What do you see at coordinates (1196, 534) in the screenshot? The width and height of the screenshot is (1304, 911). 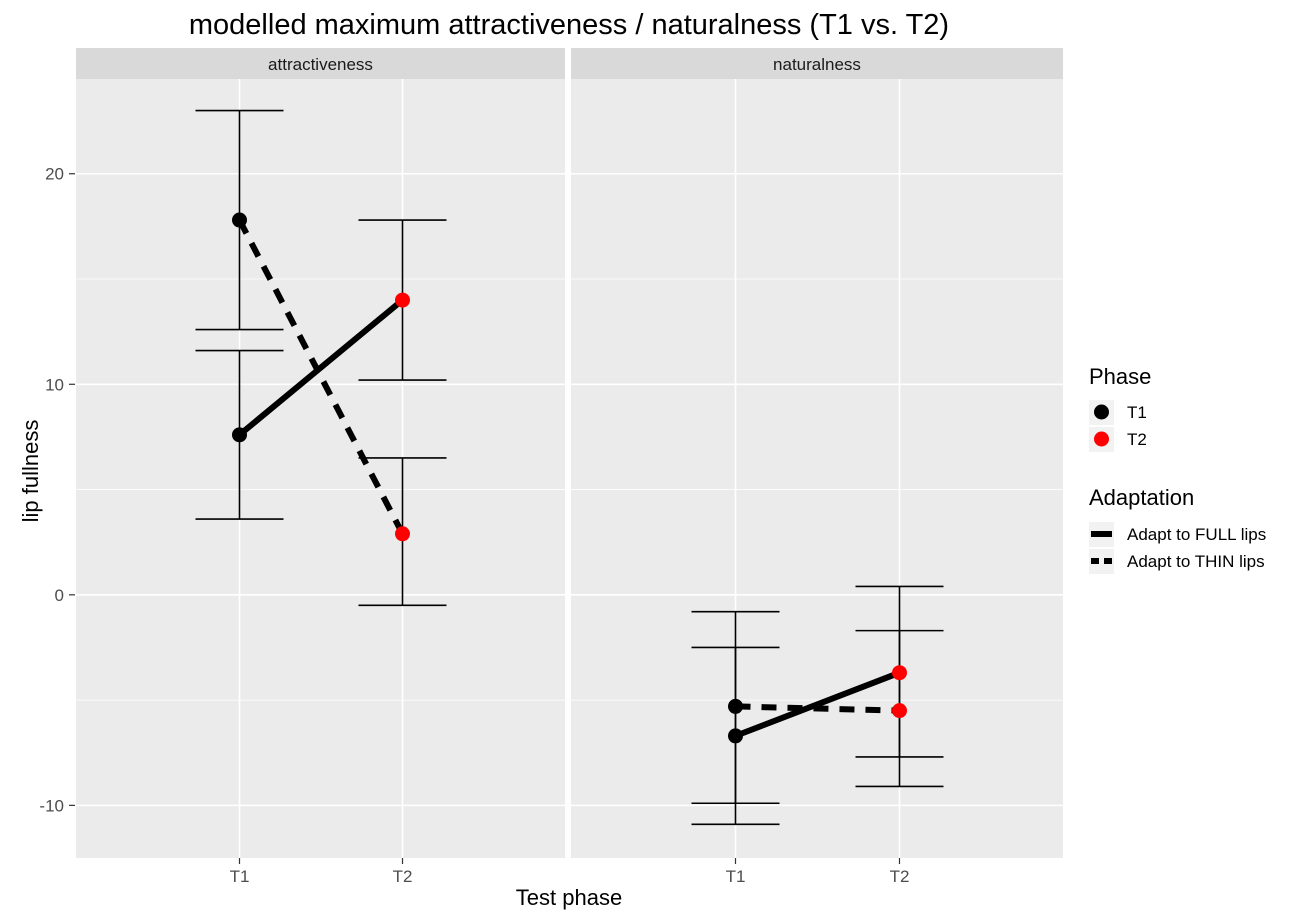 I see `legend-adaptation-label: Adapt to FULL lips` at bounding box center [1196, 534].